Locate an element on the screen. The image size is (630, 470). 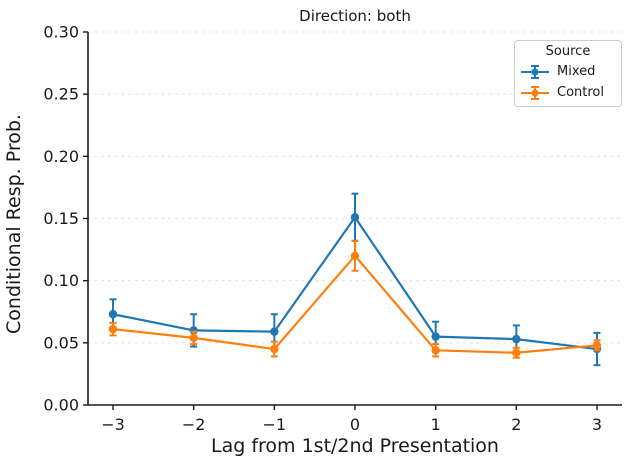
x-tick-label: 0 is located at coordinates (355, 424).